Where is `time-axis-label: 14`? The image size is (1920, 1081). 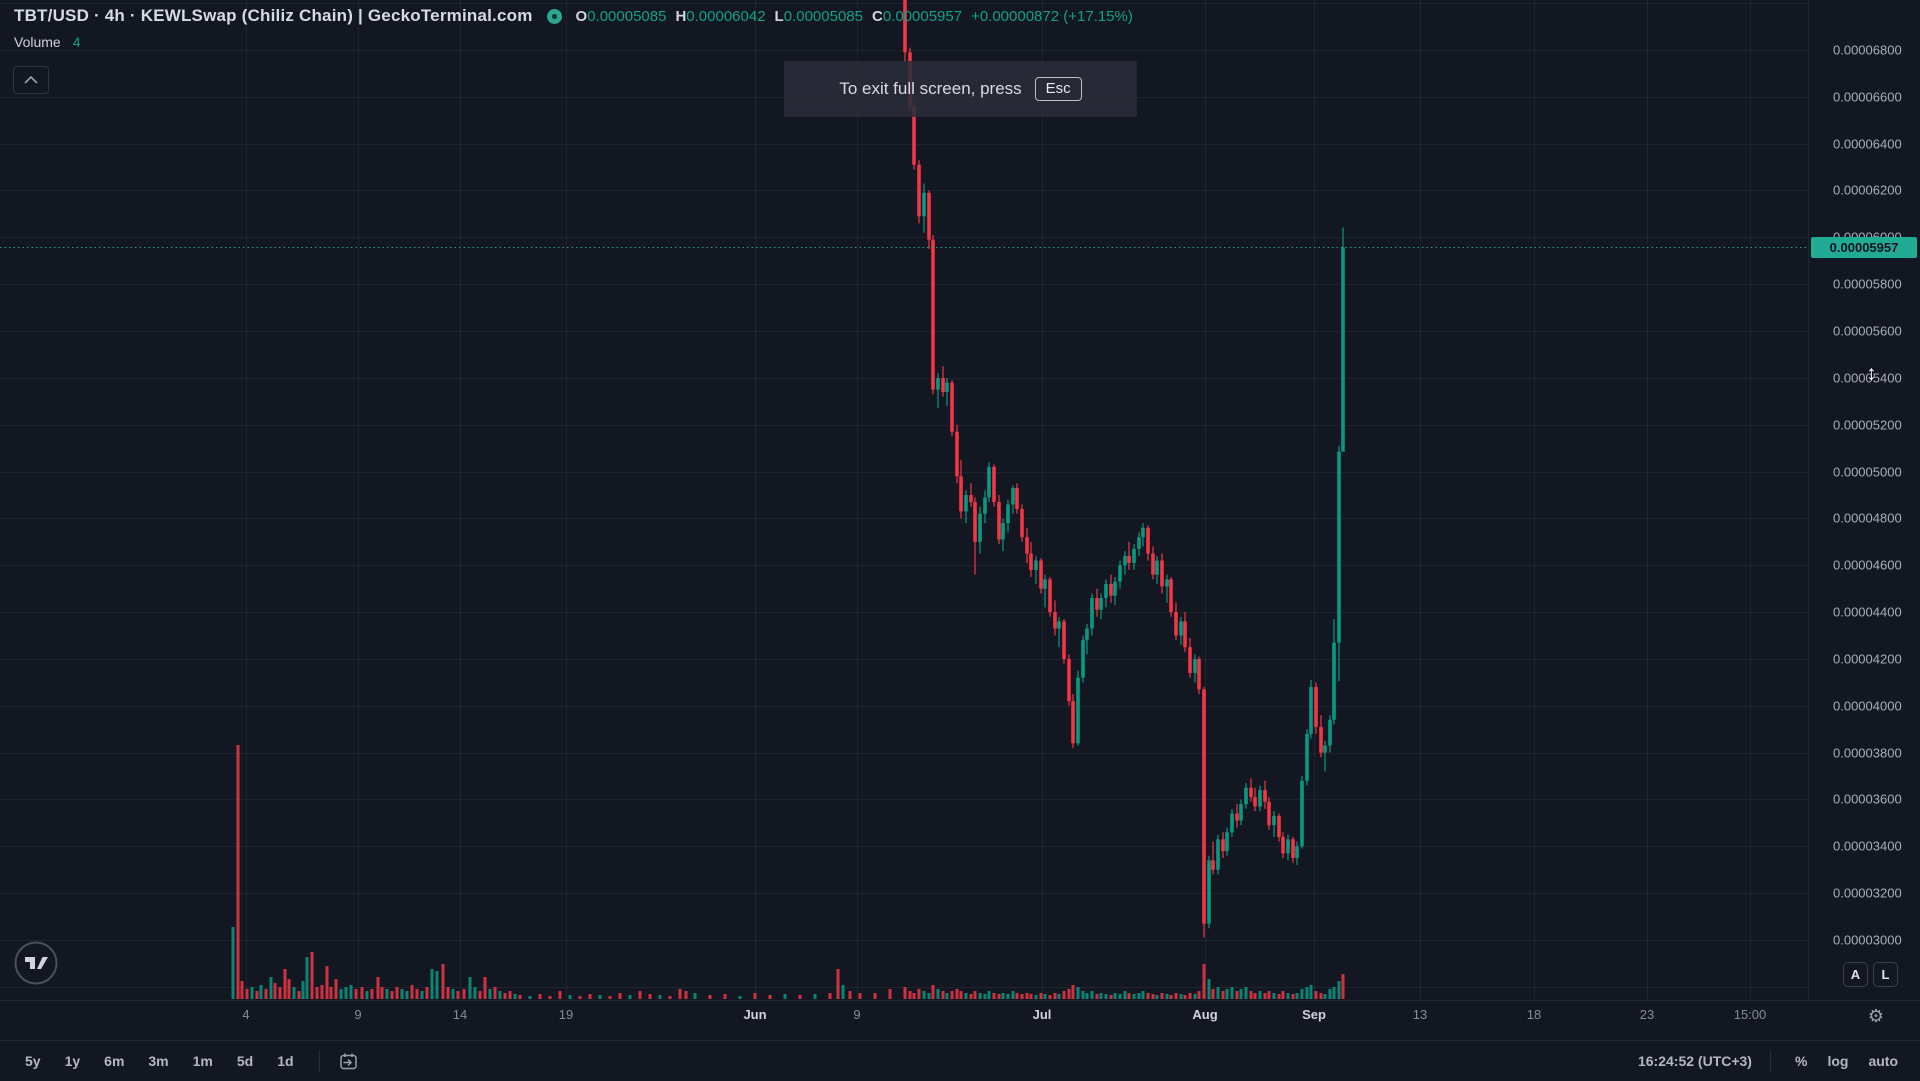
time-axis-label: 14 is located at coordinates (460, 1014).